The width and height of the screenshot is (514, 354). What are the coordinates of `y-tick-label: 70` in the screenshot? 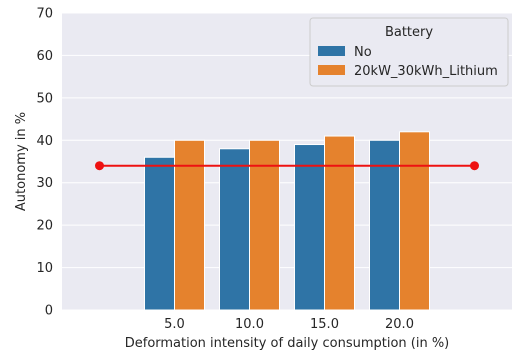 It's located at (44, 14).